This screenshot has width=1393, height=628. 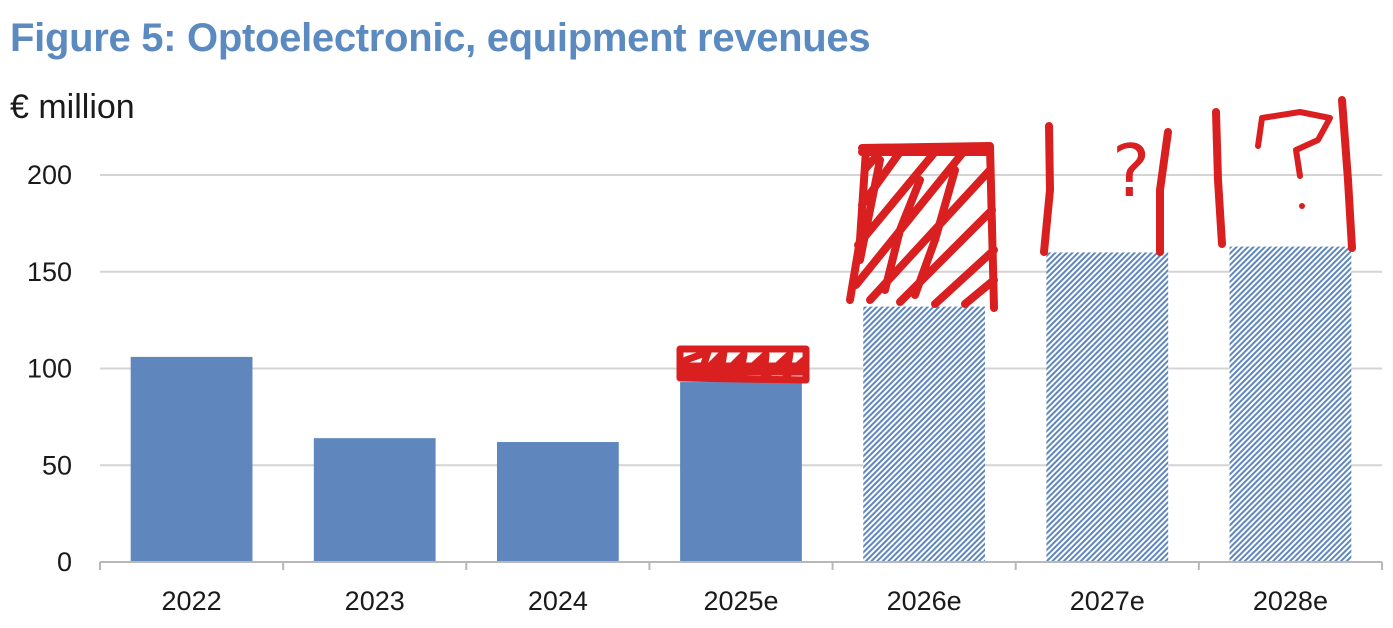 What do you see at coordinates (375, 601) in the screenshot?
I see `x-tick-label-2023: 2023` at bounding box center [375, 601].